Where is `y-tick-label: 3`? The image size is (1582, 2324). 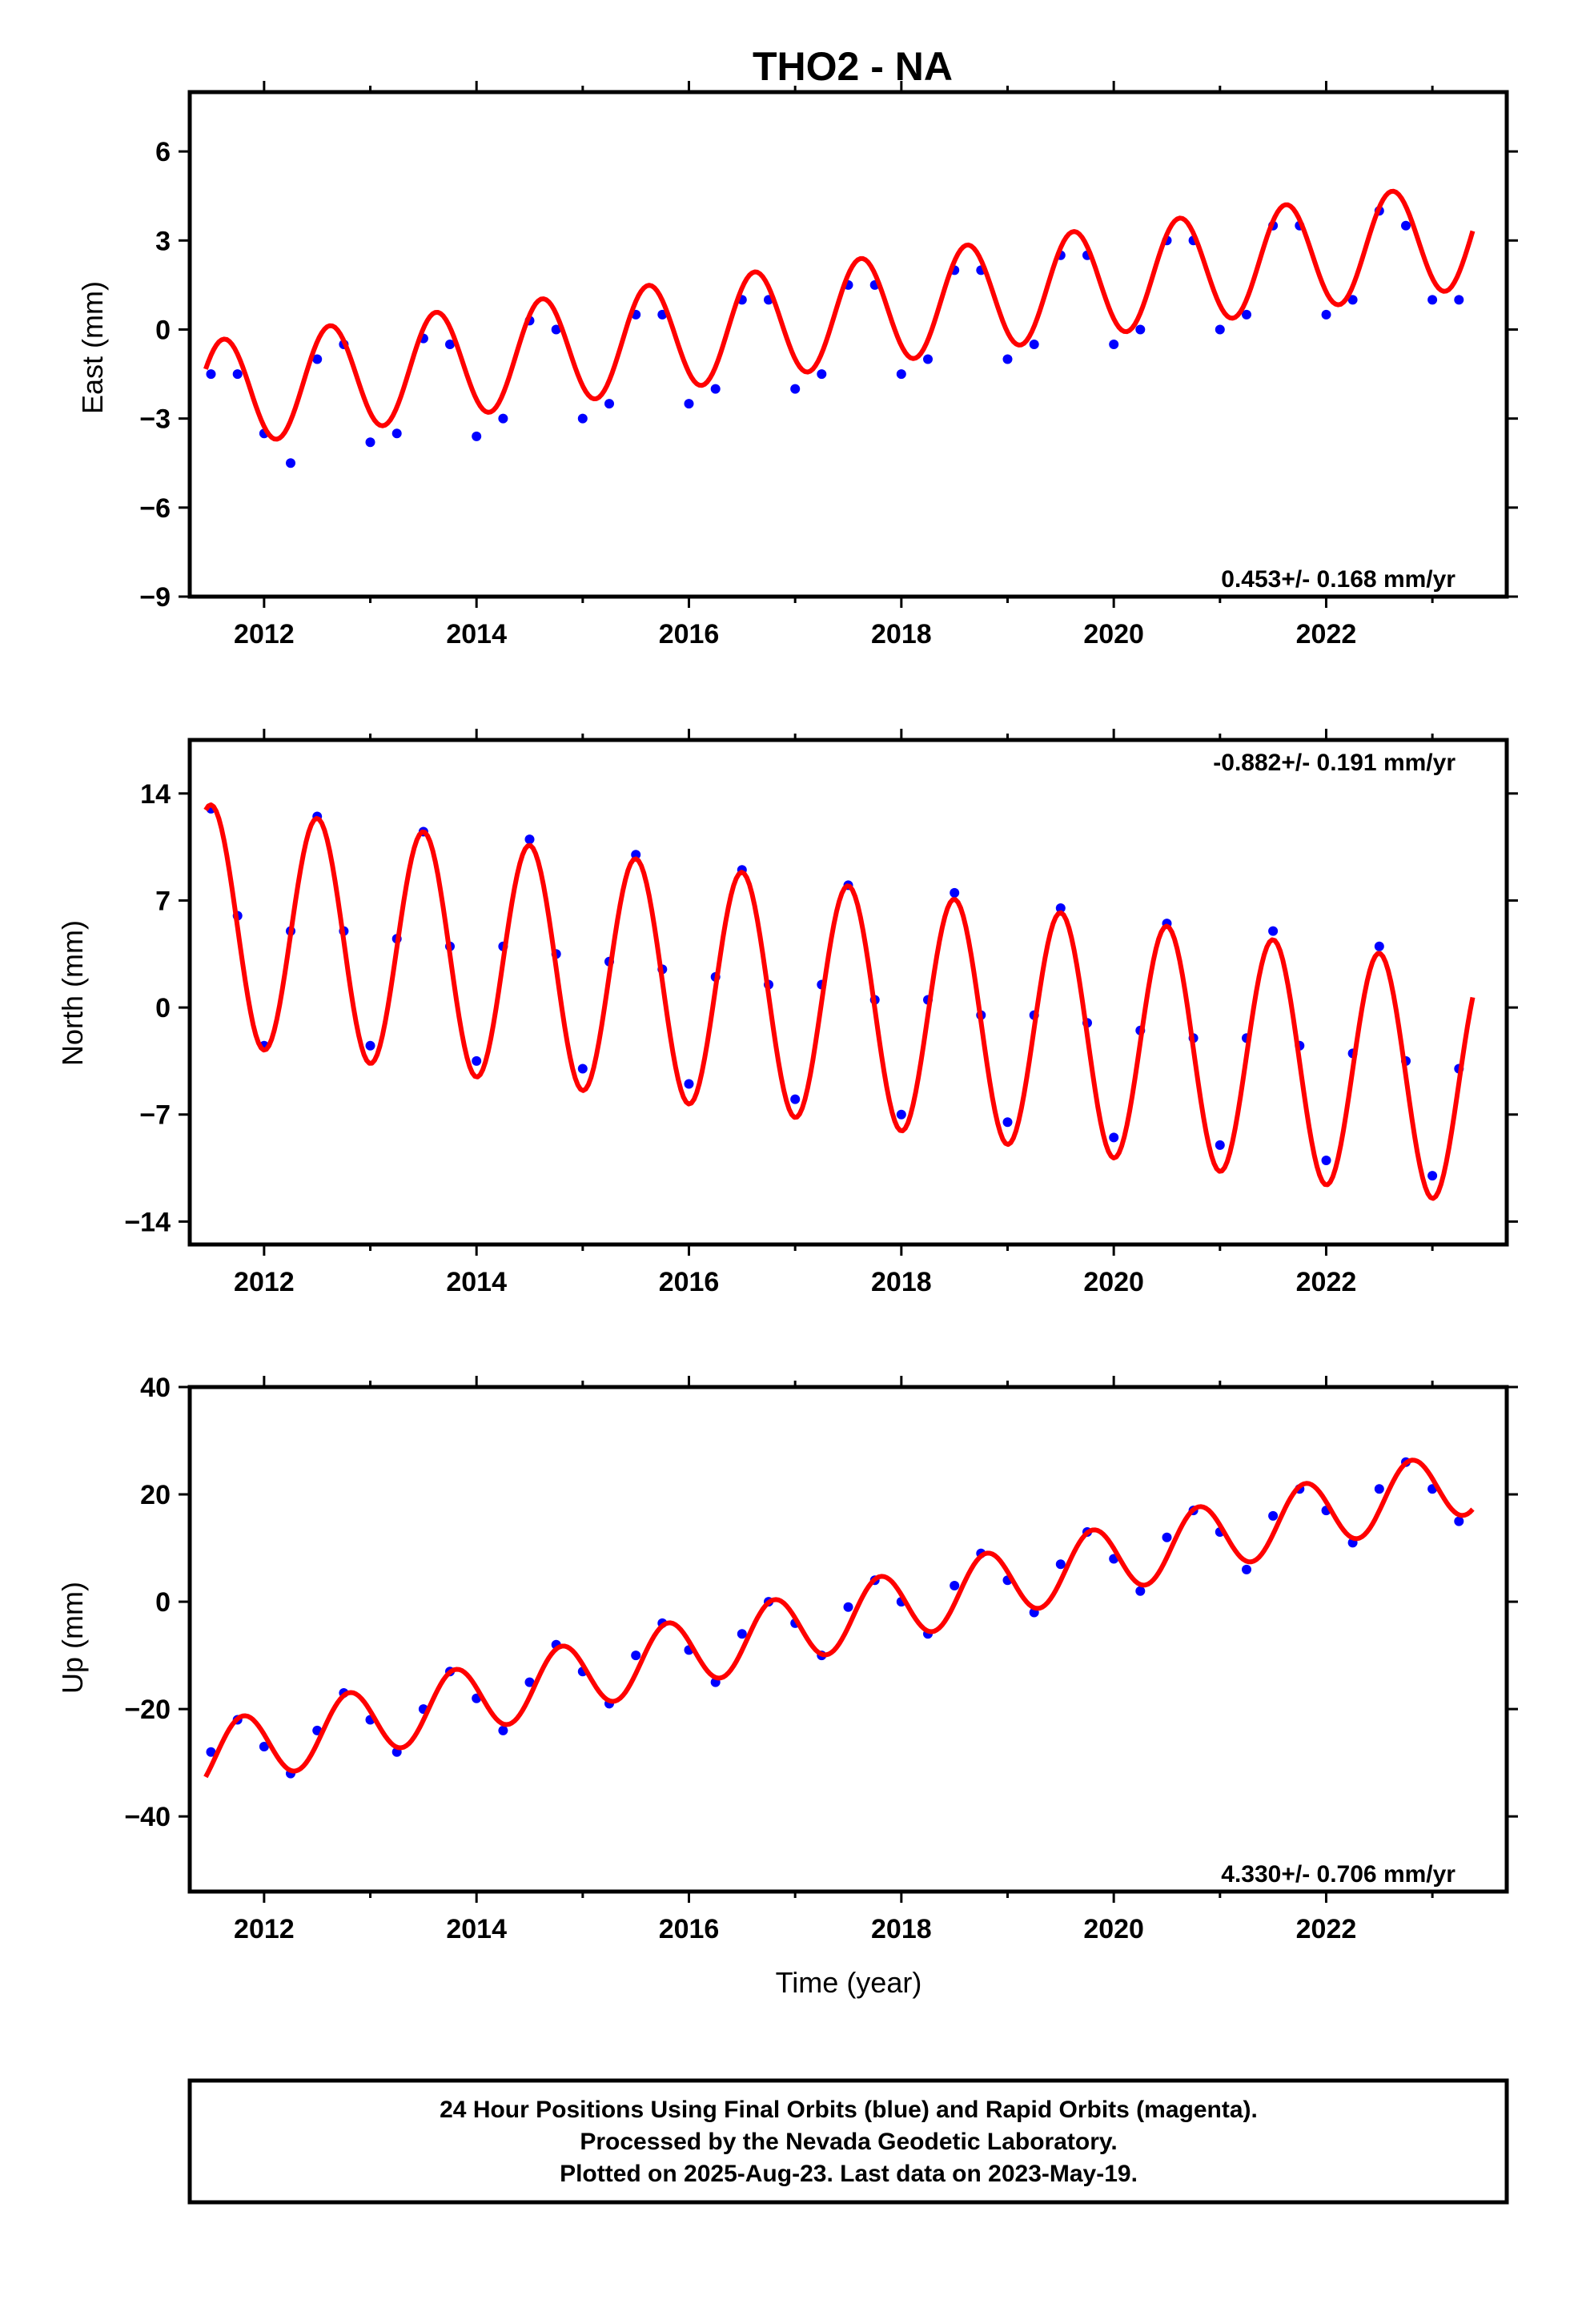
y-tick-label: 3 is located at coordinates (163, 241).